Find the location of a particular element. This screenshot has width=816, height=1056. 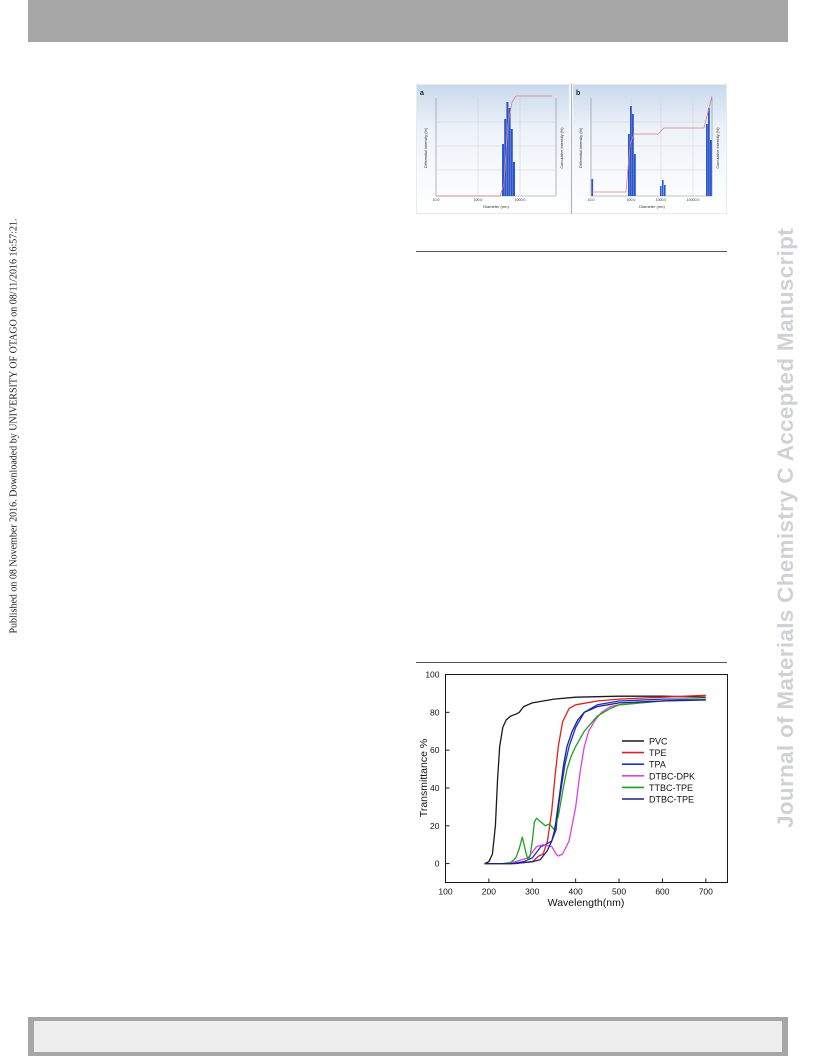

y-tick-label: 40 is located at coordinates (435, 788).